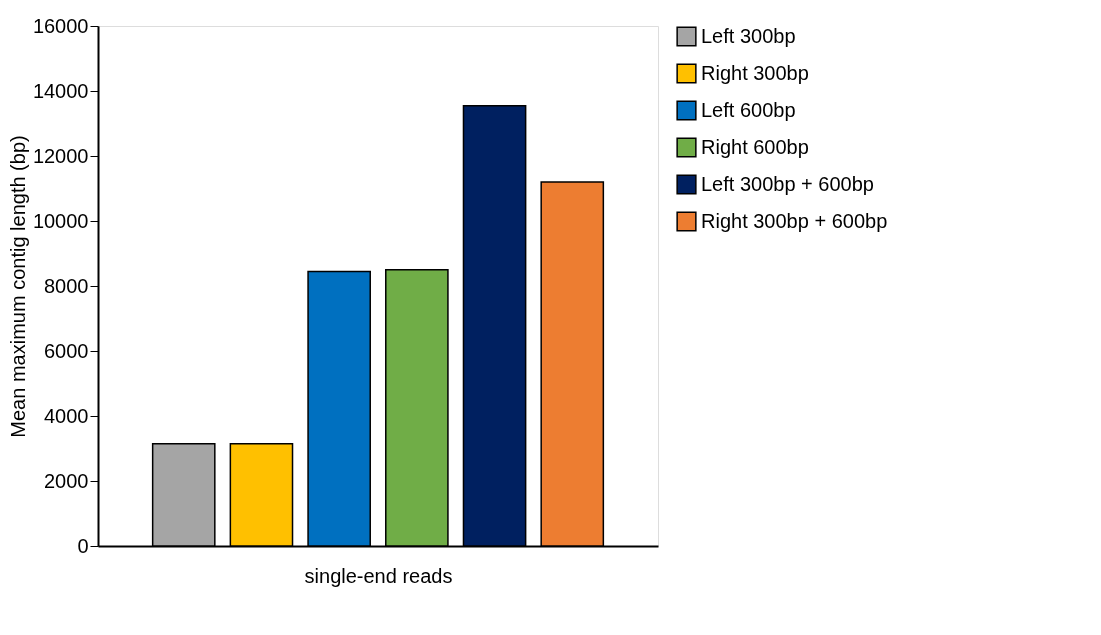 This screenshot has width=1101, height=635. What do you see at coordinates (378, 575) in the screenshot?
I see `x-axis-title: single-end reads` at bounding box center [378, 575].